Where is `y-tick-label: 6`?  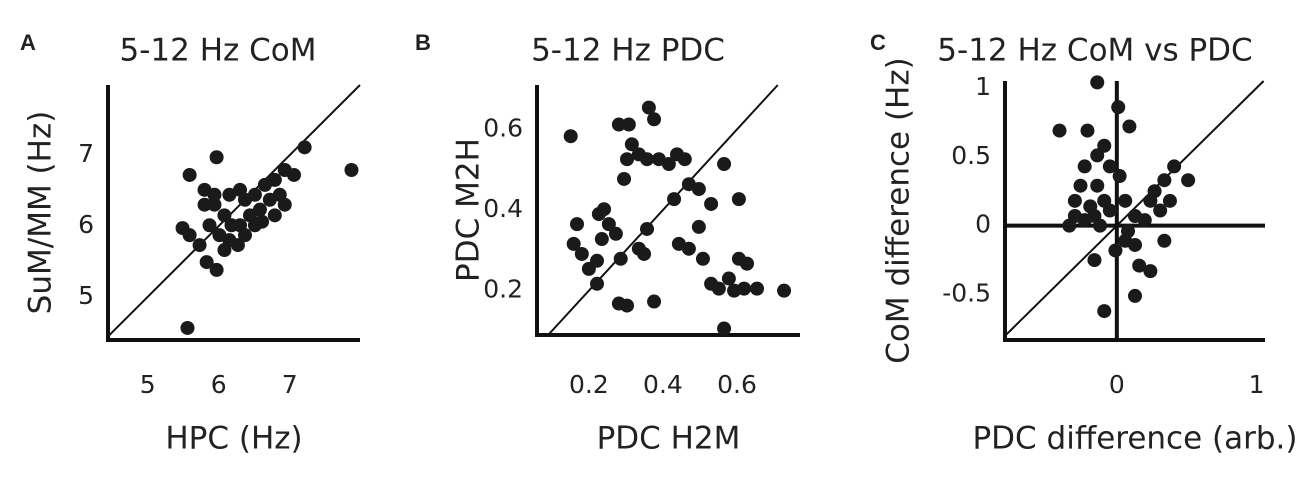 y-tick-label: 6 is located at coordinates (86, 224).